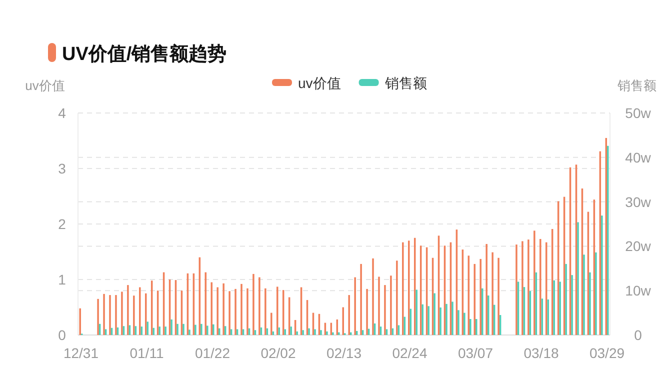 The image size is (668, 392). Describe the element at coordinates (638, 246) in the screenshot. I see `y2-tick-label: 20w` at that location.